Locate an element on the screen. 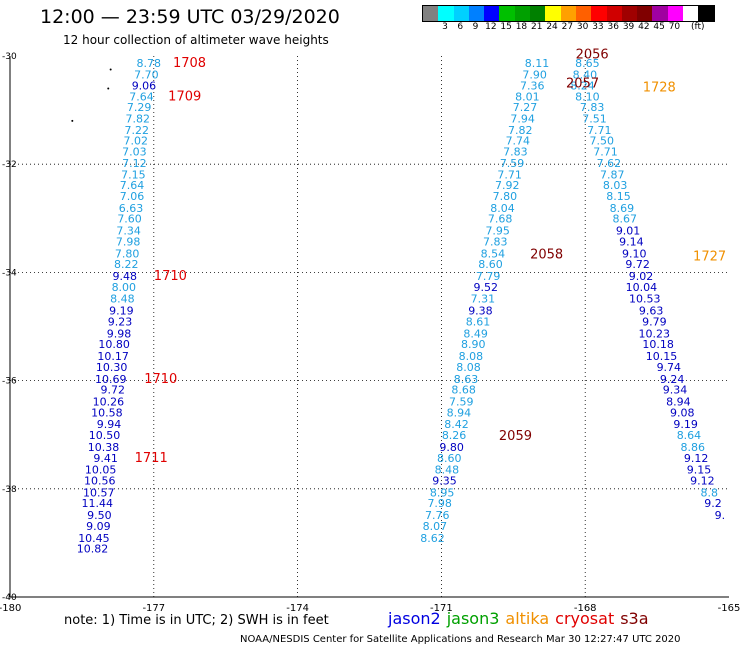  wave-height-value: 8.10 is located at coordinates (587, 96).